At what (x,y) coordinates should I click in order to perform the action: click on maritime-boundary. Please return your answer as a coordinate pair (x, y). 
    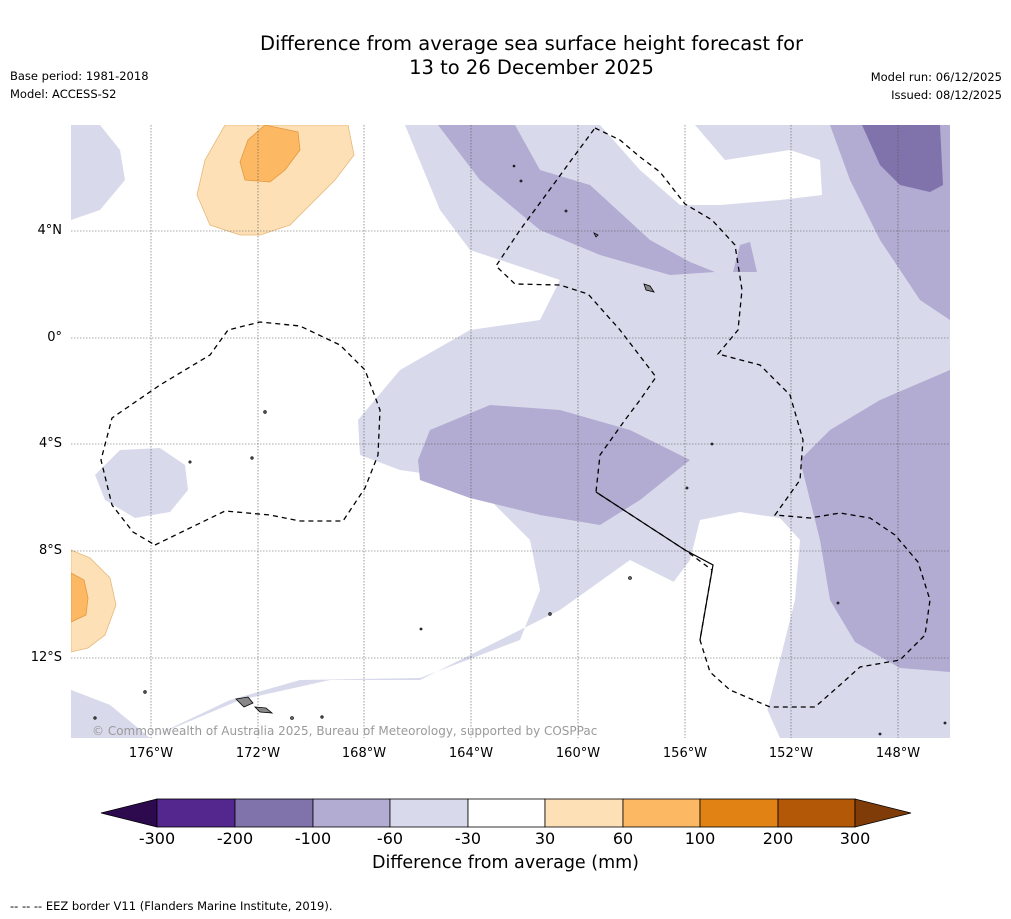
    Looking at the image, I should click on (654, 566).